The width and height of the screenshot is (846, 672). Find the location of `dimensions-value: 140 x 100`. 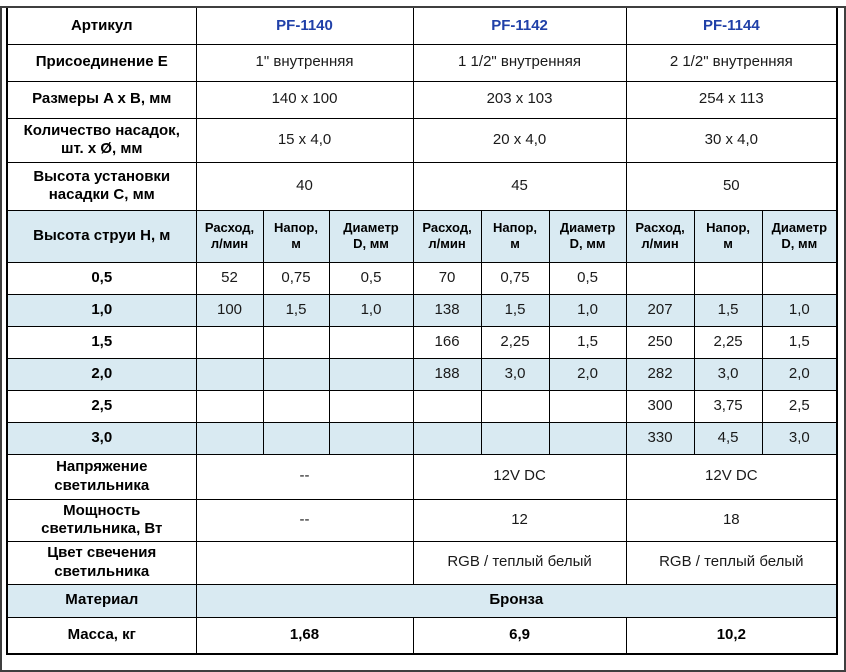

dimensions-value: 140 x 100 is located at coordinates (304, 99).